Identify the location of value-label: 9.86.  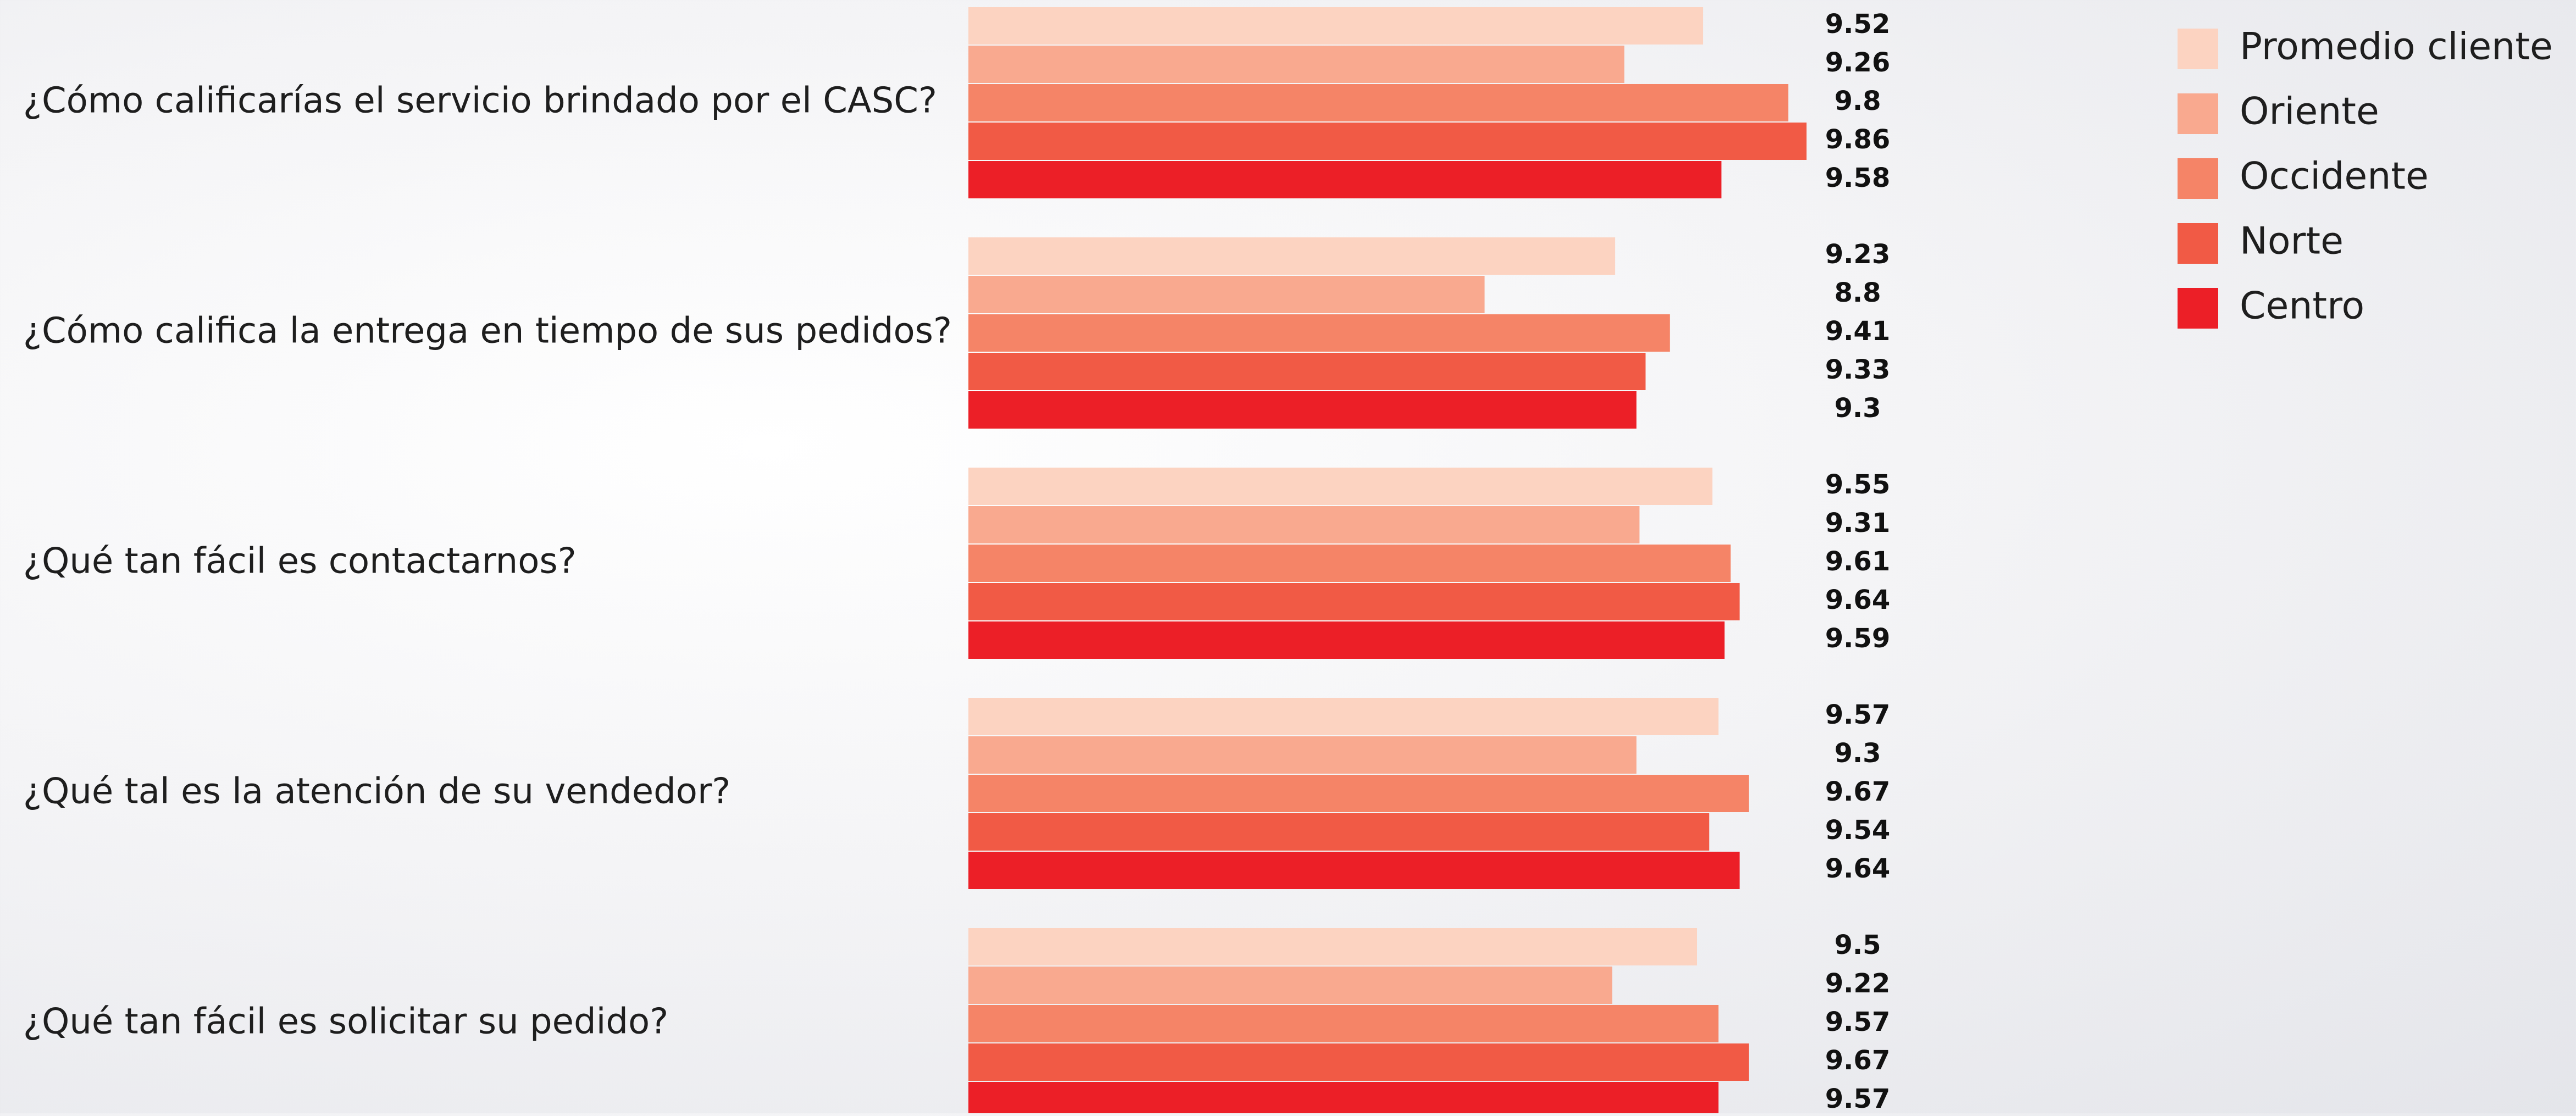
(1857, 139).